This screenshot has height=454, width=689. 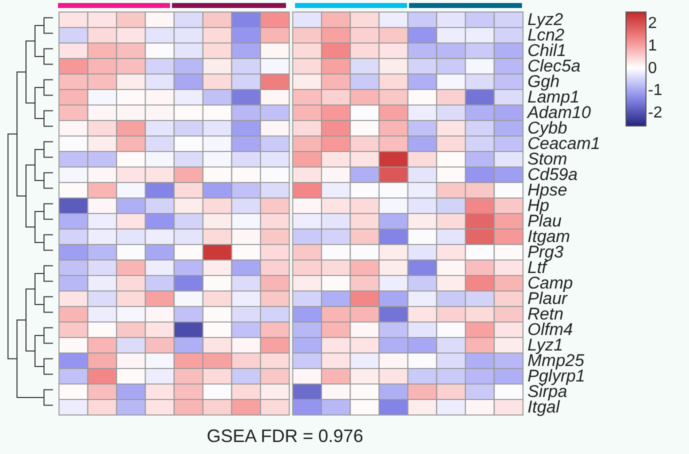 What do you see at coordinates (548, 128) in the screenshot?
I see `y-tick-label: Cybb` at bounding box center [548, 128].